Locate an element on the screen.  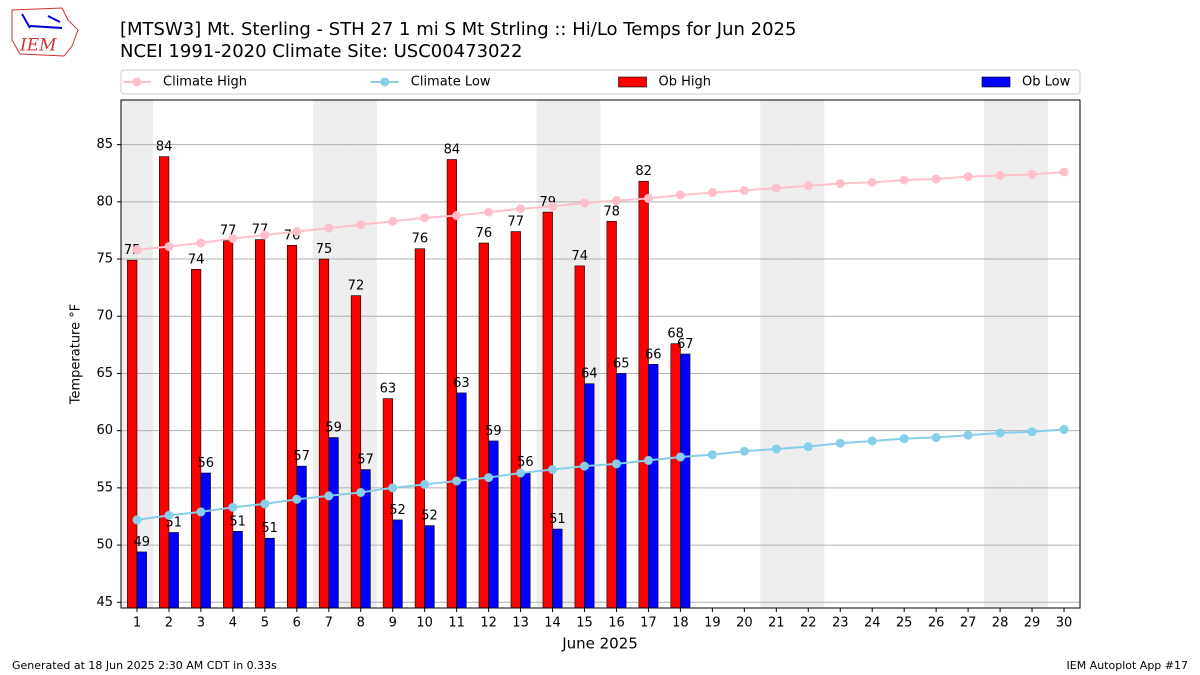
value-label: 64 is located at coordinates (589, 374).